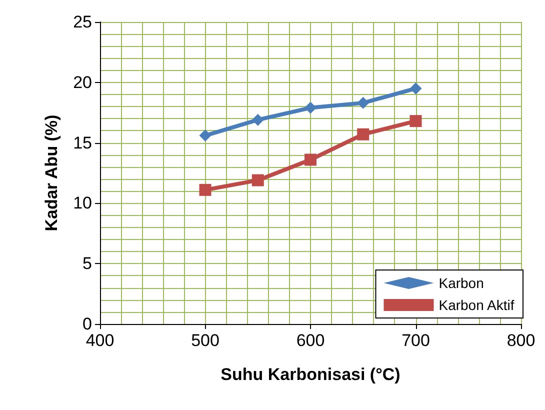 The width and height of the screenshot is (545, 410). I want to click on y-tick-label: 15, so click(82, 142).